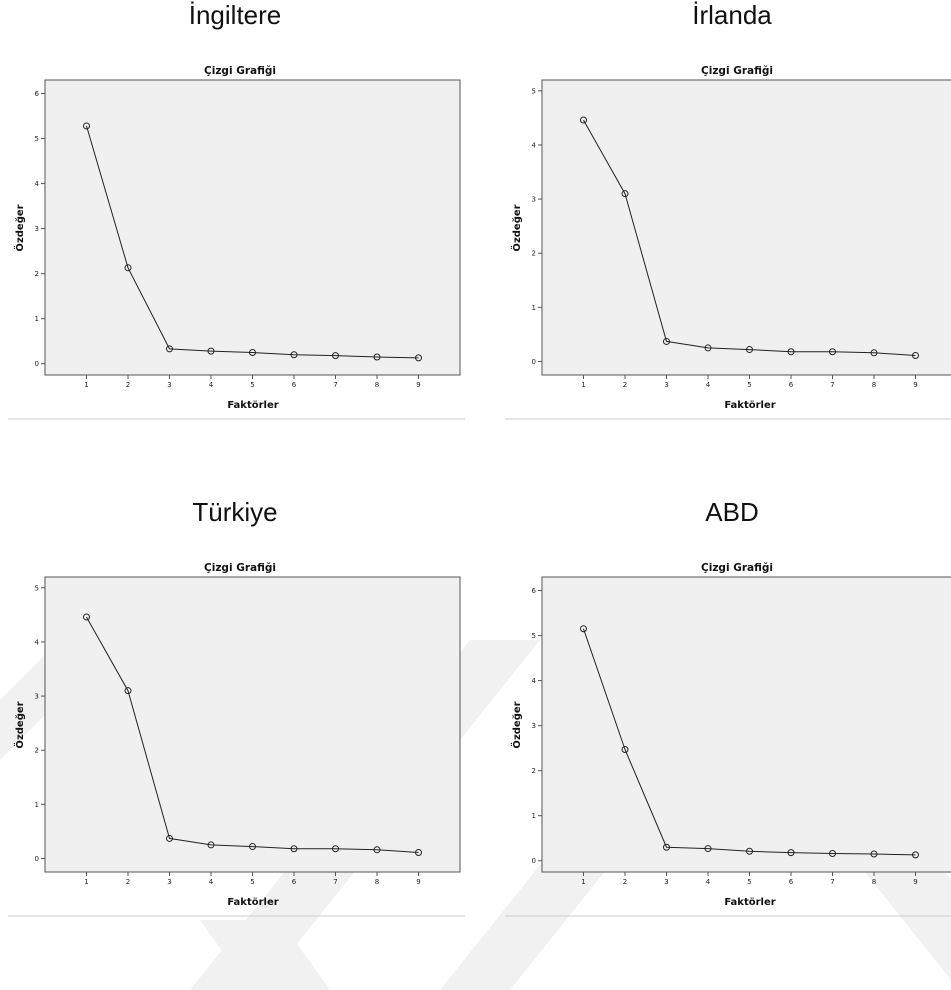 The width and height of the screenshot is (951, 990). Describe the element at coordinates (732, 15) in the screenshot. I see `country-title: İrlanda` at that location.